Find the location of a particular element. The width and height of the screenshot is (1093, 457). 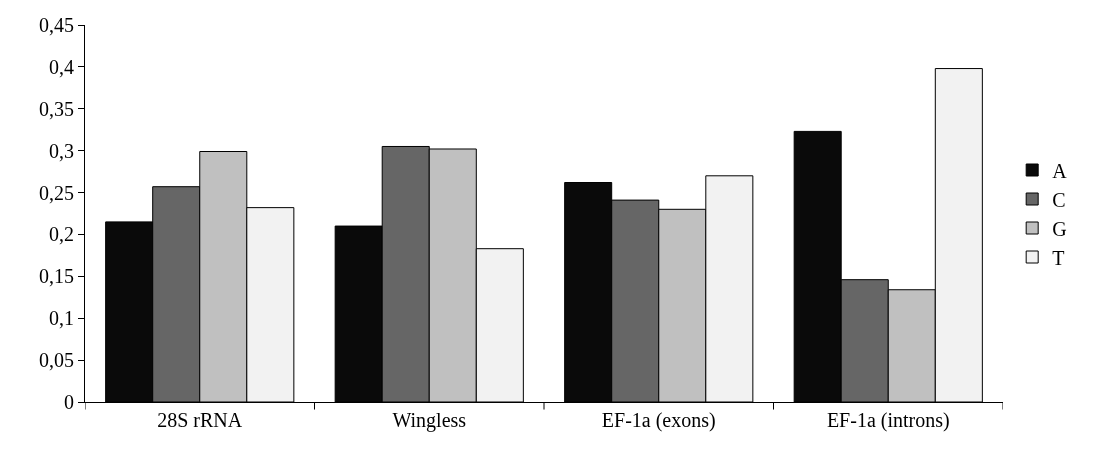

x-tick-label: EF-1a (introns) is located at coordinates (888, 420).